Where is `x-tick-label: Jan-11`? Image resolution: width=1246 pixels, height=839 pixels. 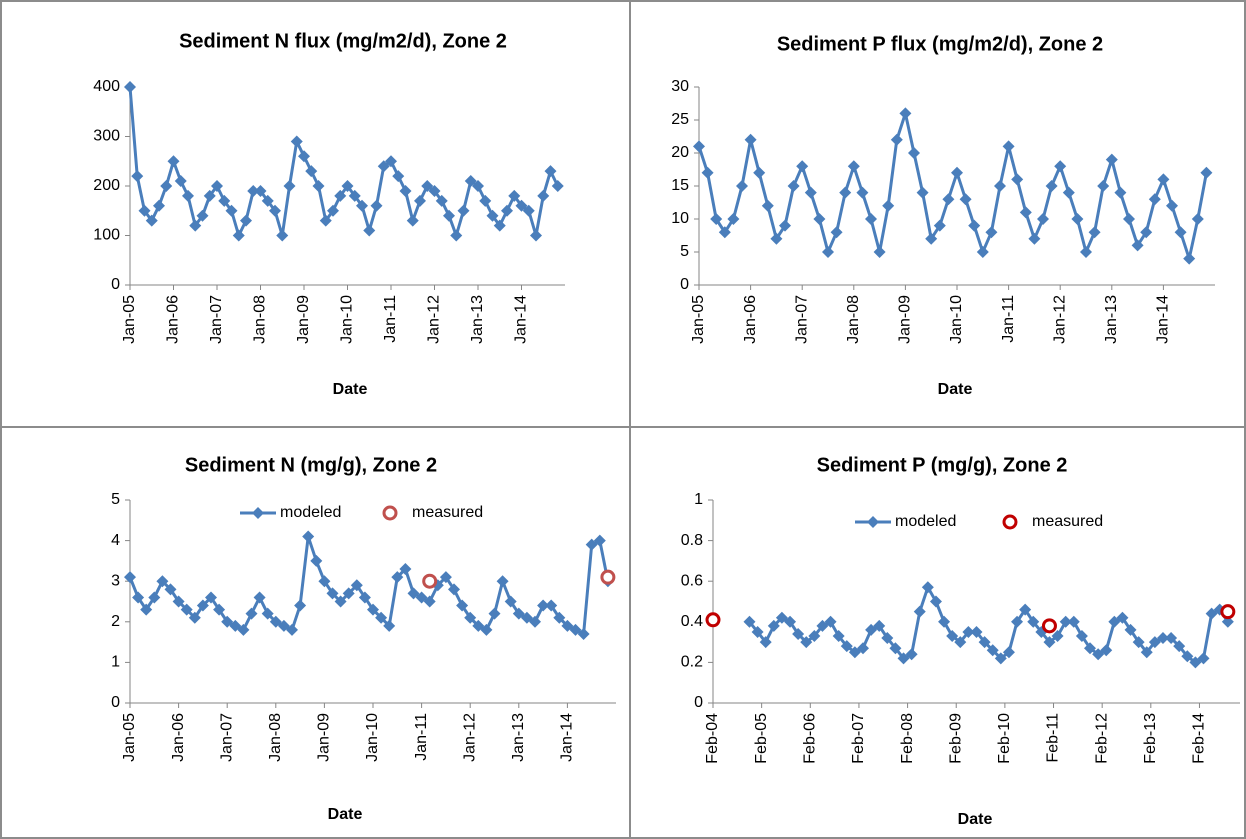 x-tick-label: Jan-11 is located at coordinates (390, 319).